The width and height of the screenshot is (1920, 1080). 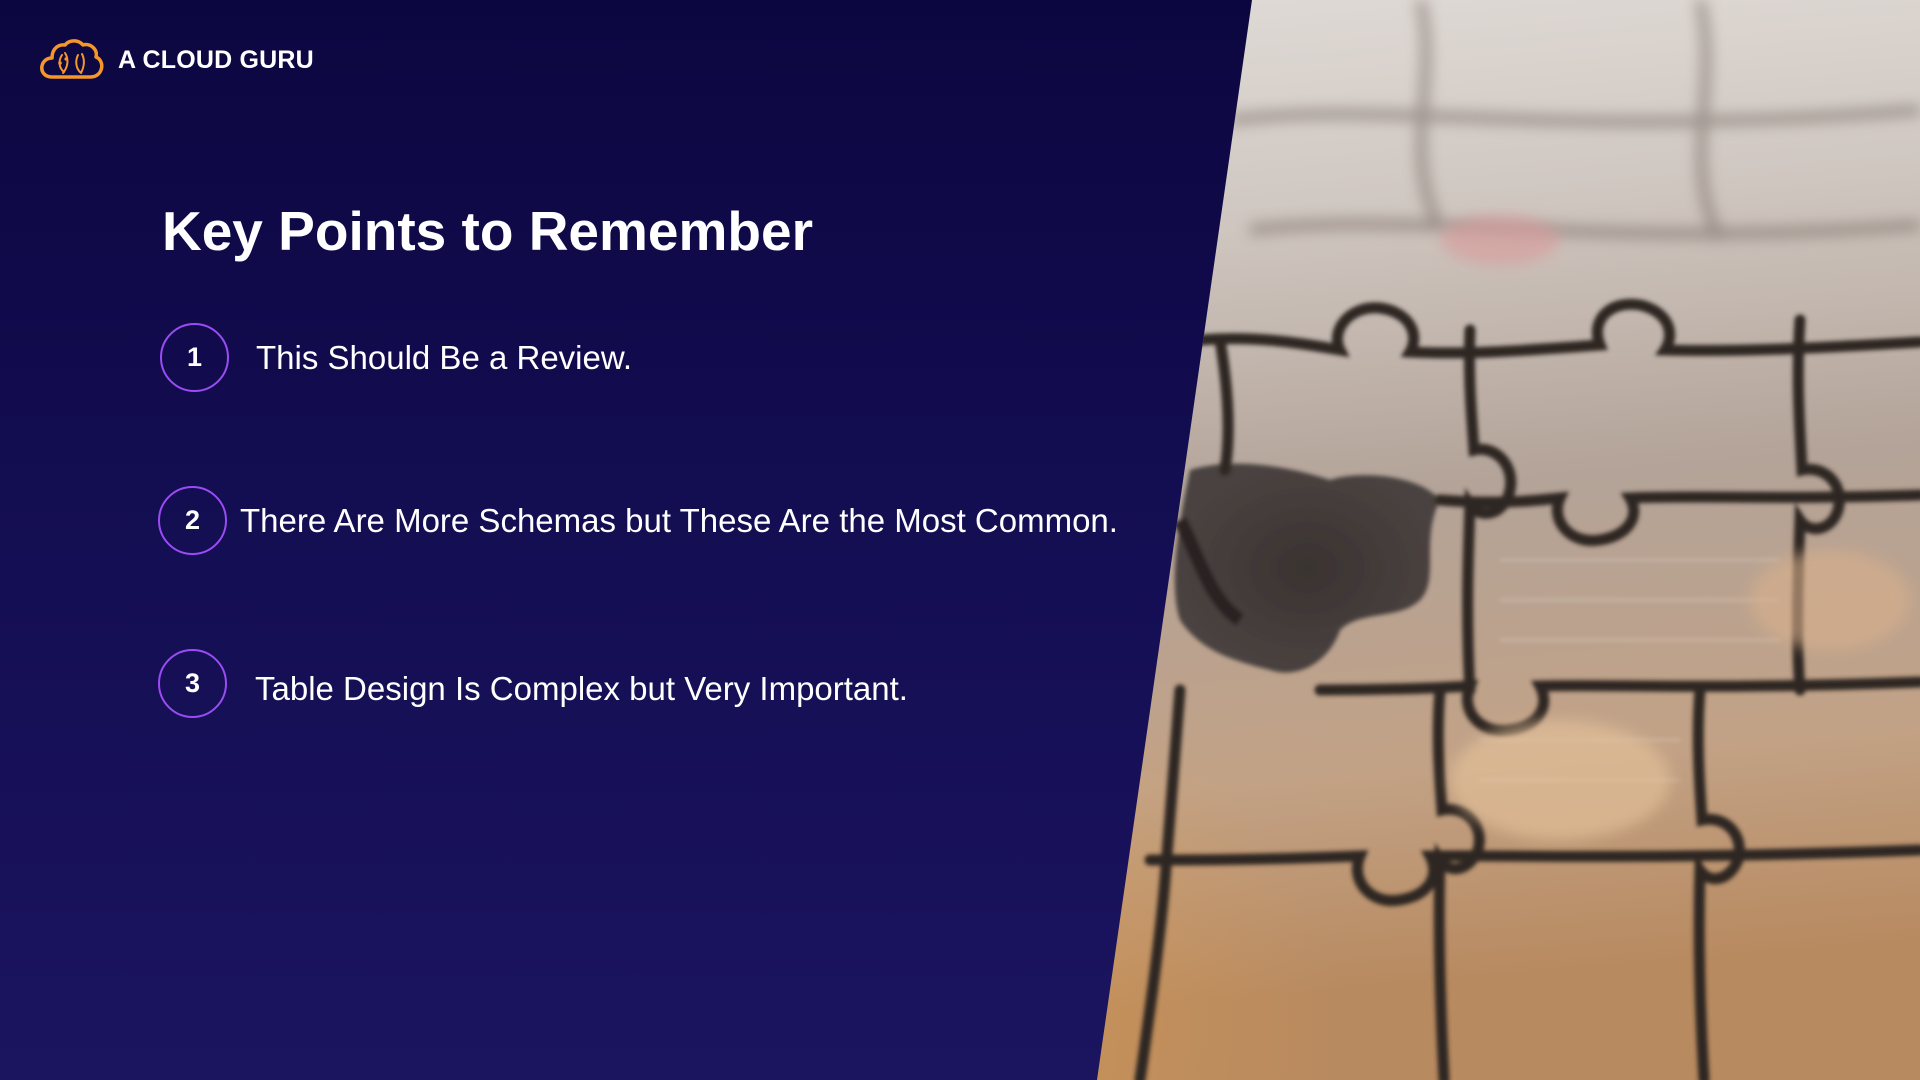 I want to click on point-number-badge: 1, so click(x=194, y=357).